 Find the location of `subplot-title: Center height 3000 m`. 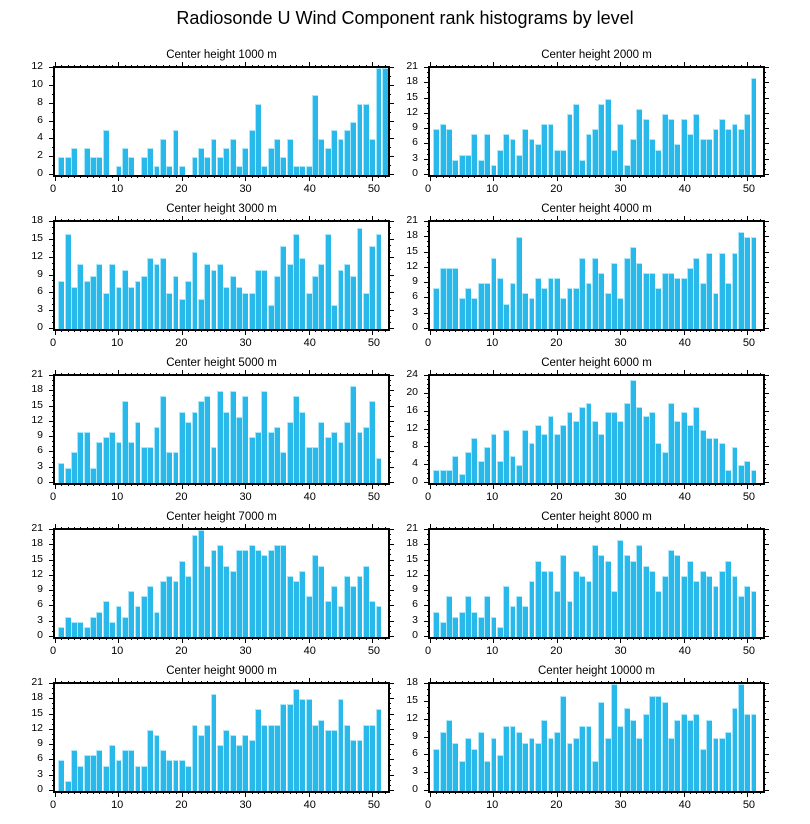

subplot-title: Center height 3000 m is located at coordinates (221, 209).